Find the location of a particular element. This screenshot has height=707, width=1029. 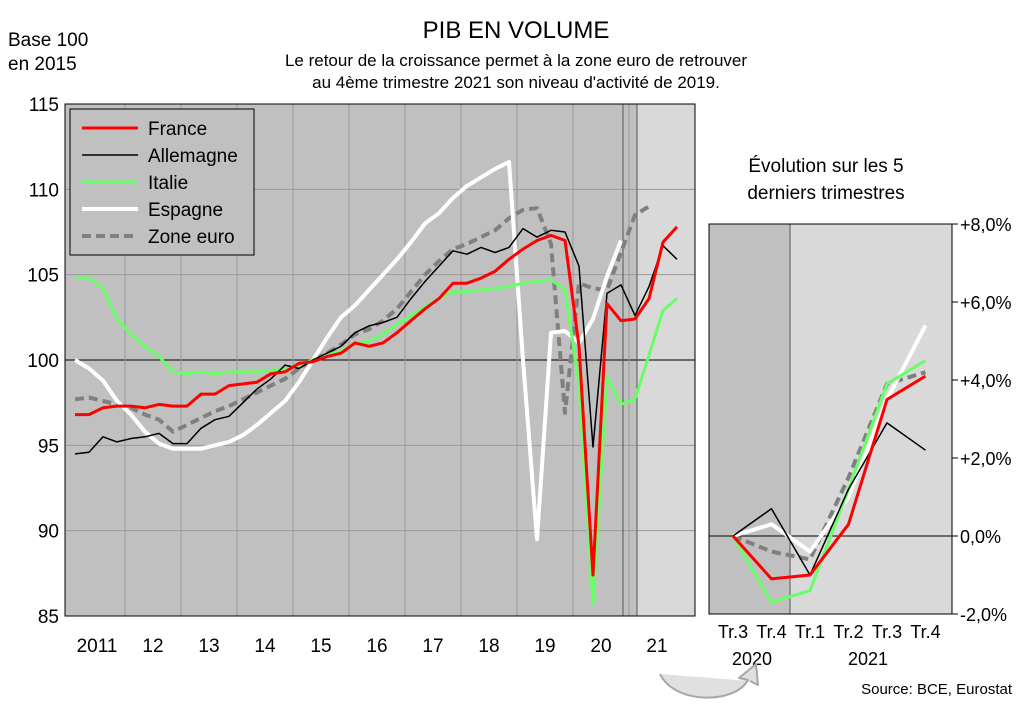

side-series-line-espagne is located at coordinates (830, 439).